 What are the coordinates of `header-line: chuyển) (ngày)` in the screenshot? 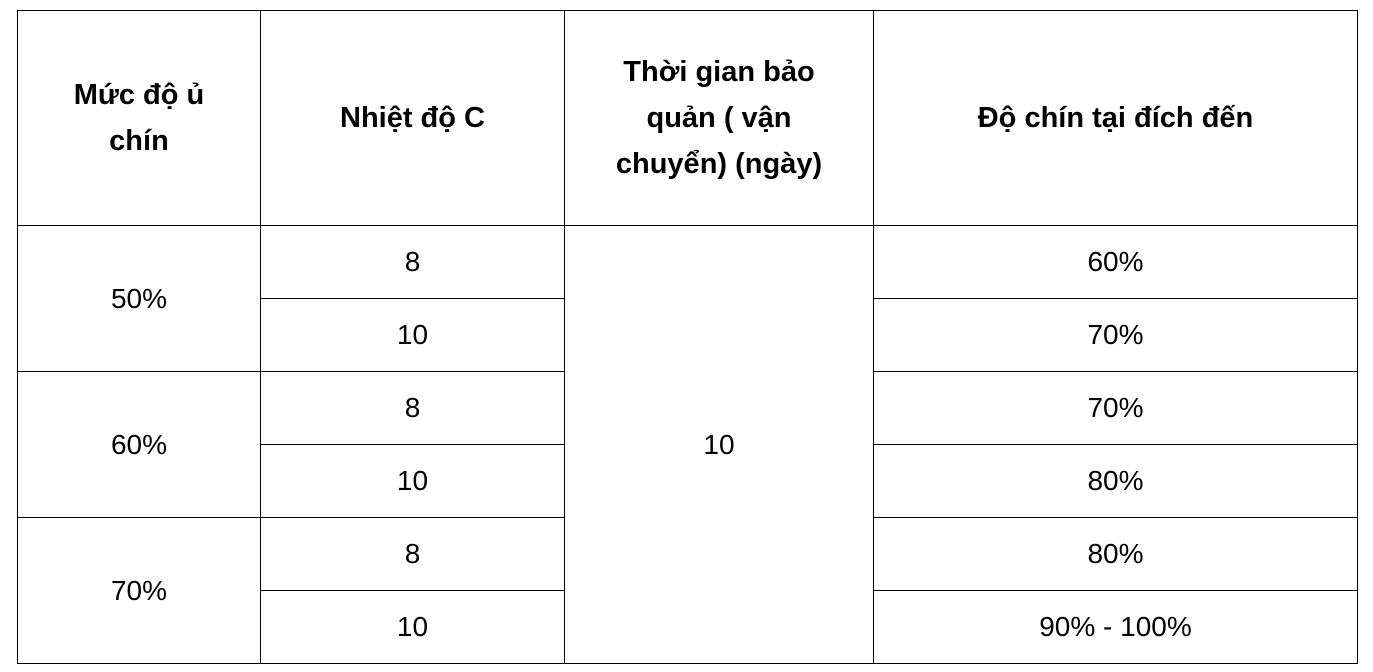 It's located at (719, 164).